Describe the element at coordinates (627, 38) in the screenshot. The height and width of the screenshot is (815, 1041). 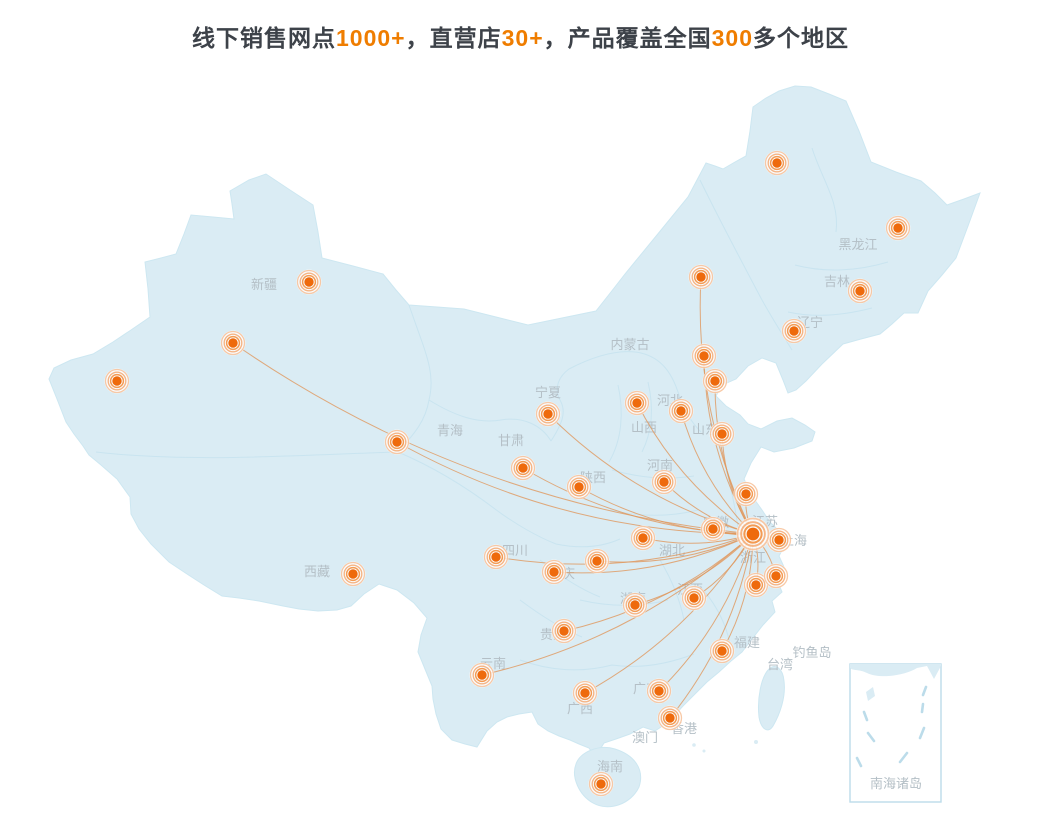
I see `title-segment: ，产品覆盖全国` at that location.